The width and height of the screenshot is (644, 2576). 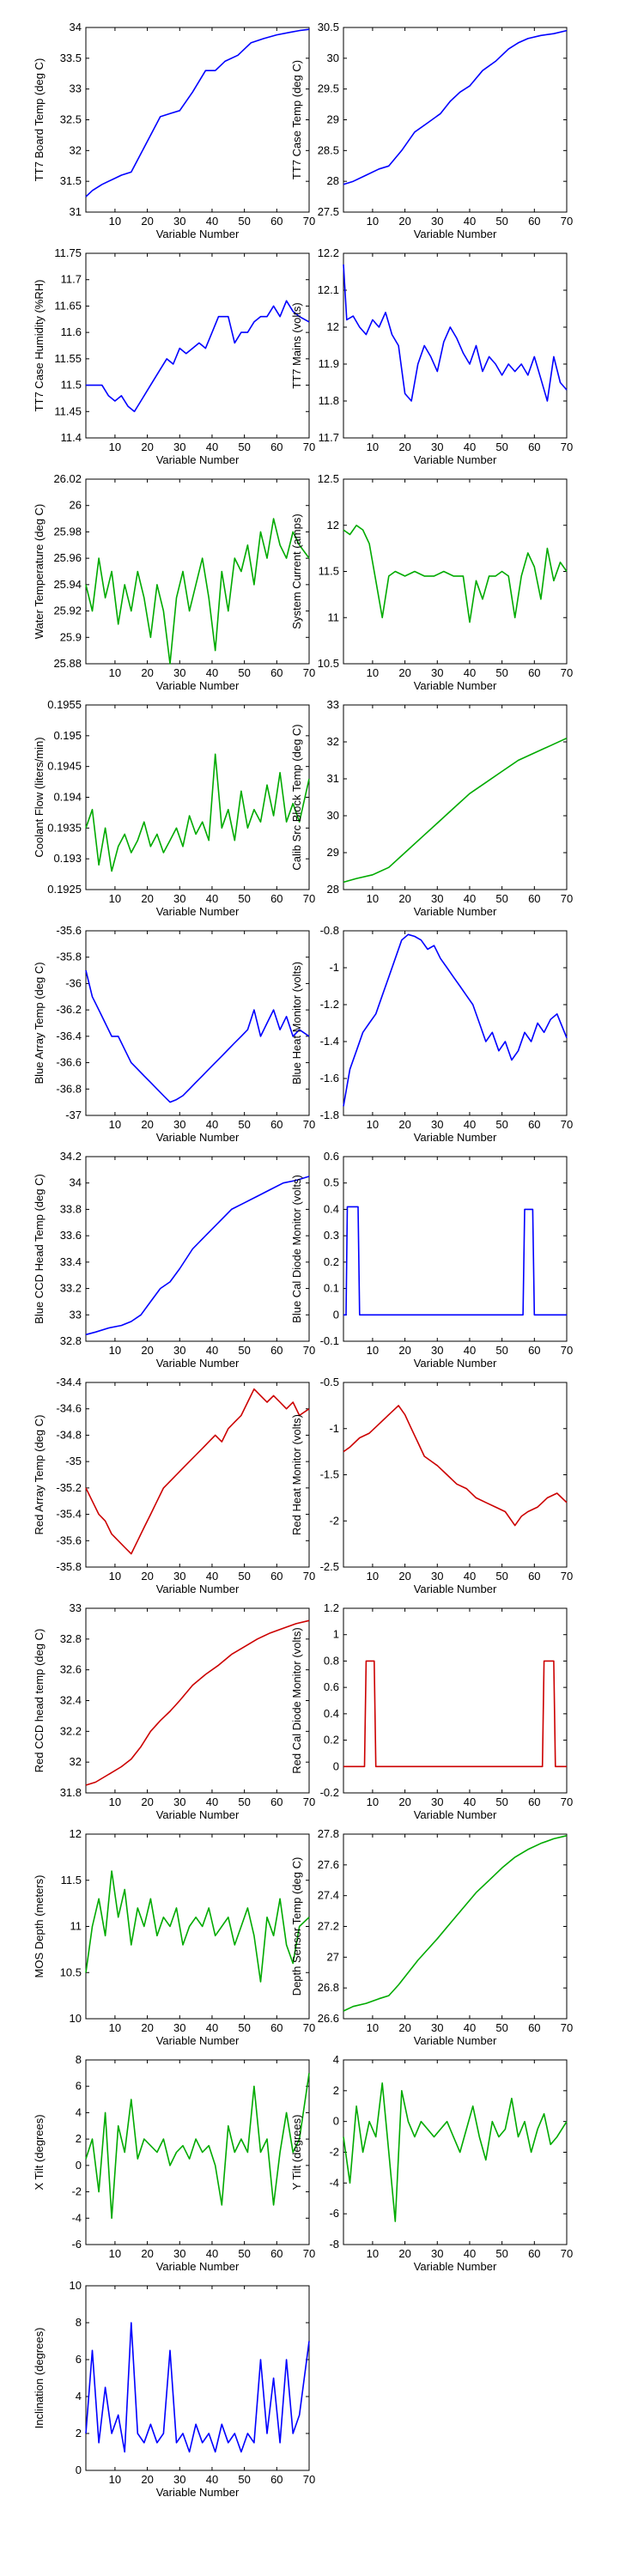 I want to click on y-tick-label: 33.6, so click(x=71, y=1235).